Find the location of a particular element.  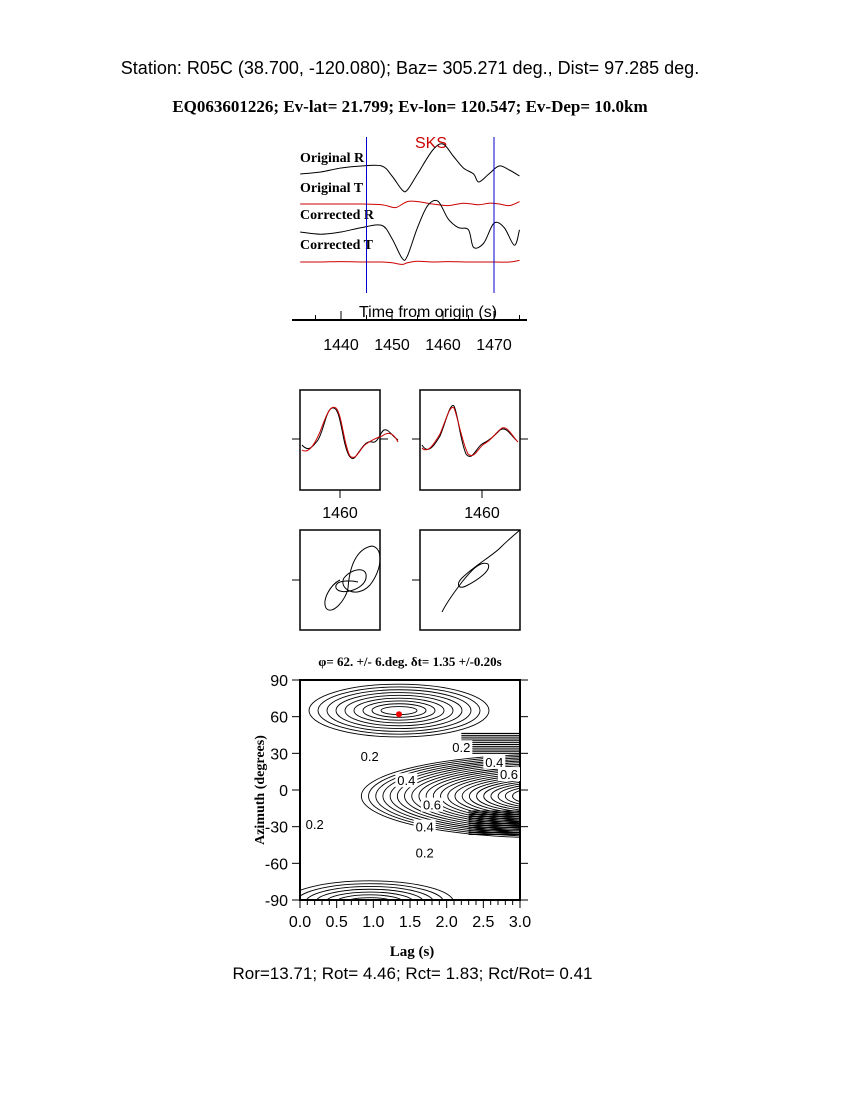

corrected-slow-wave is located at coordinates (470, 431).